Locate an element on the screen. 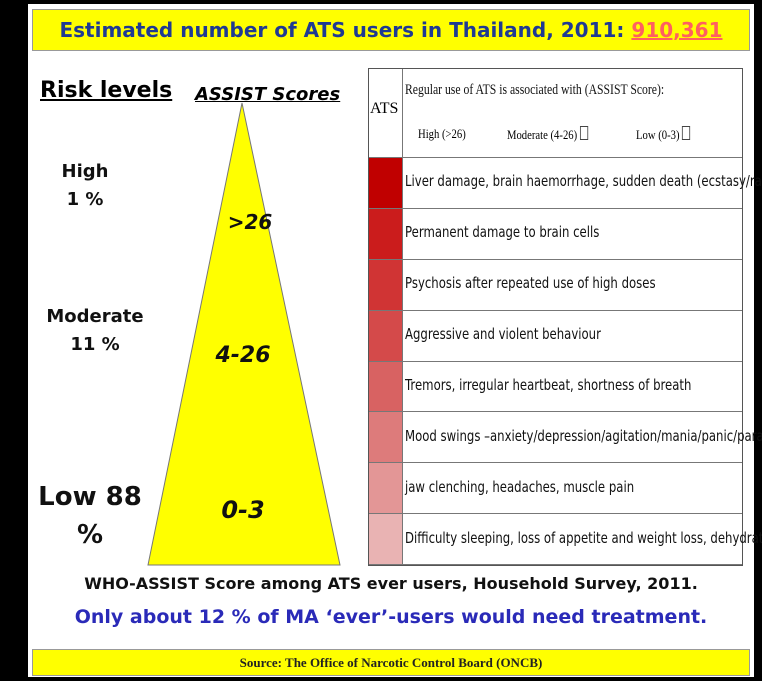 This screenshot has width=762, height=681. score-heading: ASSIST Scores is located at coordinates (268, 94).